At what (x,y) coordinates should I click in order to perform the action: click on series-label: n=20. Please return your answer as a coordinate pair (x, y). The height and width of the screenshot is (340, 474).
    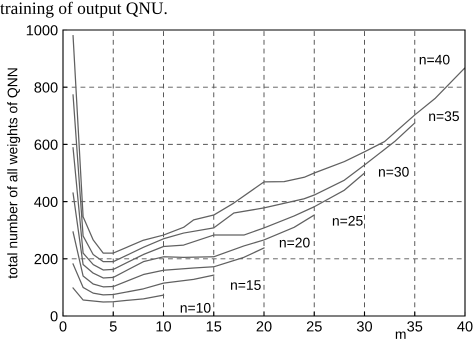
    Looking at the image, I should click on (295, 243).